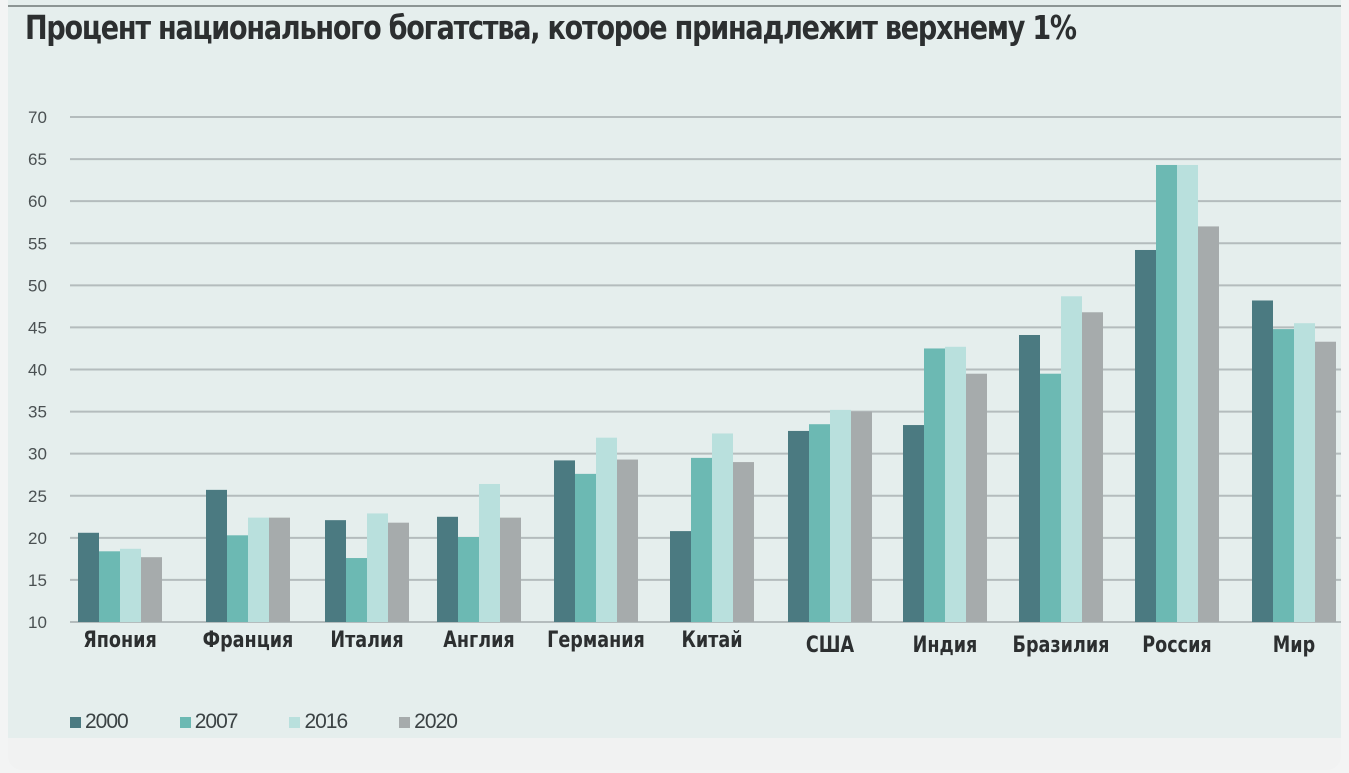  I want to click on y-tick-label: 25, so click(37, 496).